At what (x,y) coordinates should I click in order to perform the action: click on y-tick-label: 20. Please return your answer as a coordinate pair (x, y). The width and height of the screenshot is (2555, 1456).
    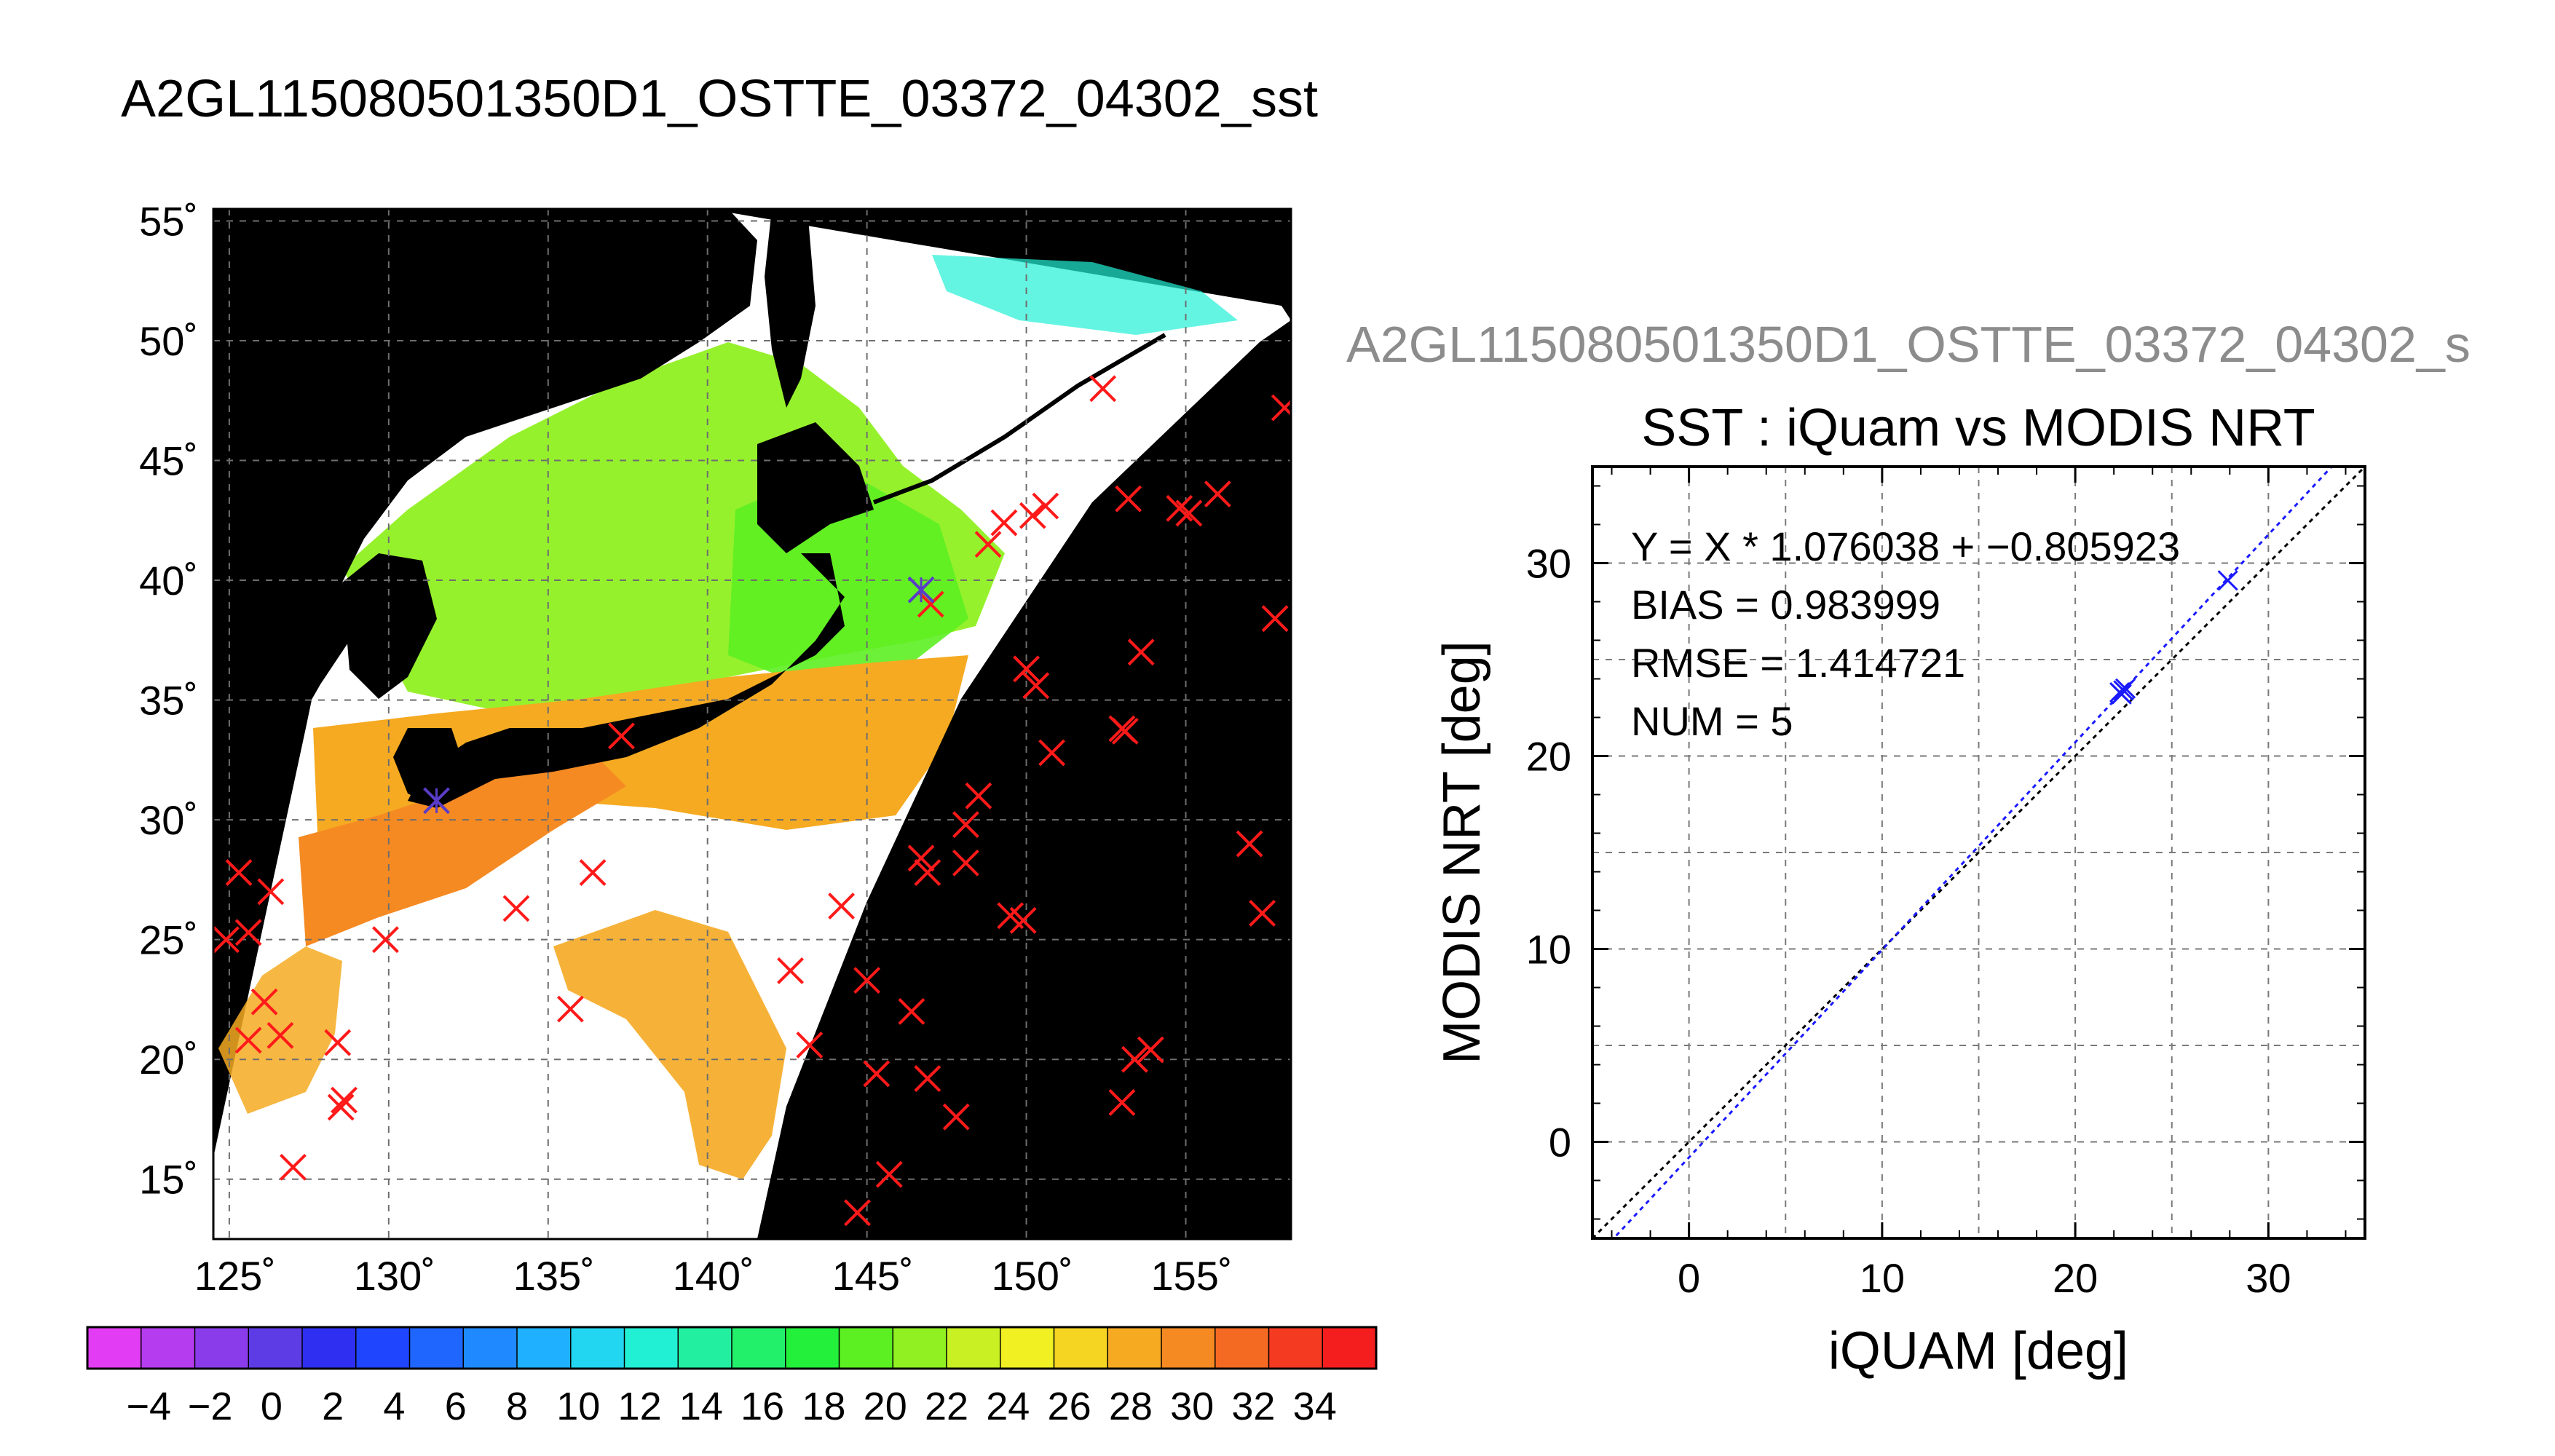
    Looking at the image, I should click on (1548, 757).